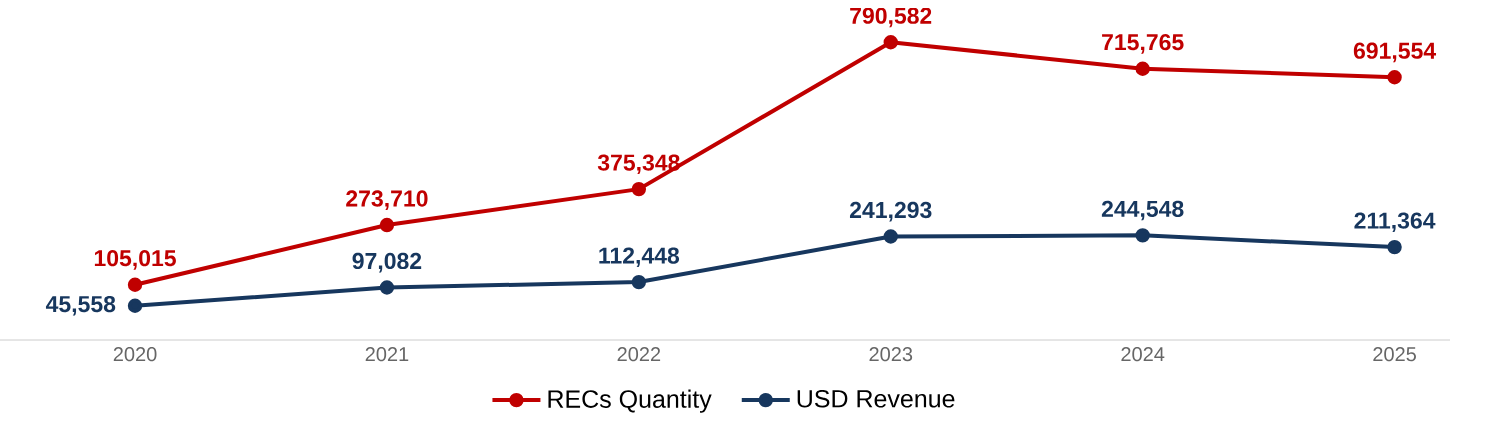 This screenshot has width=1512, height=435. What do you see at coordinates (1142, 210) in the screenshot?
I see `data-label: 244,548` at bounding box center [1142, 210].